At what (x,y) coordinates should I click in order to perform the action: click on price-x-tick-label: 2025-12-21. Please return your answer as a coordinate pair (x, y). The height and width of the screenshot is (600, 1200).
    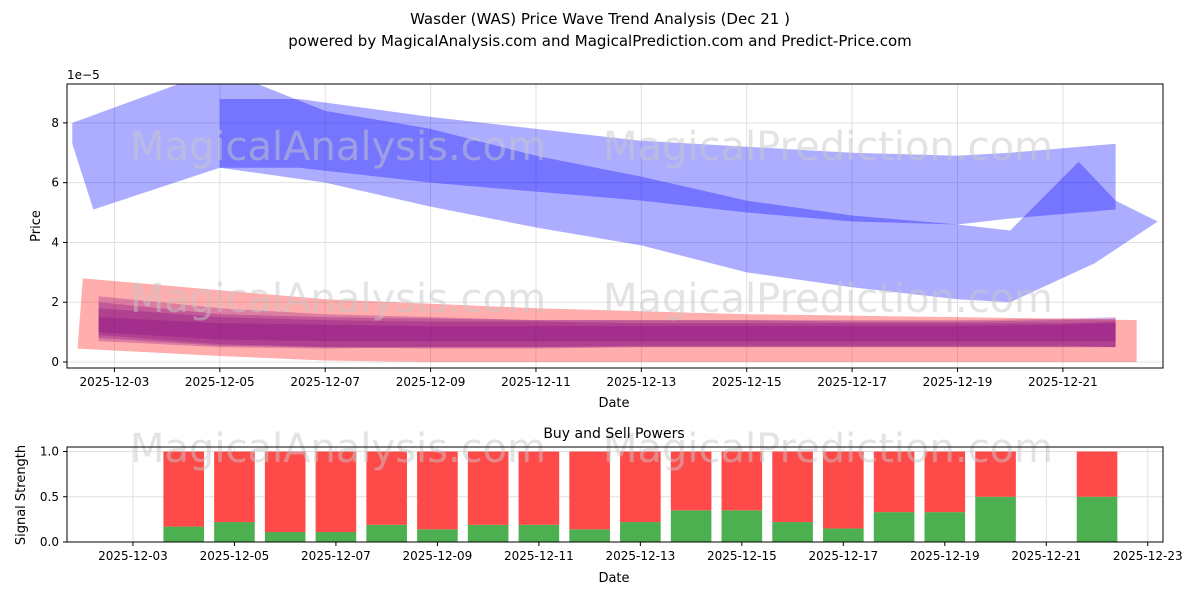
    Looking at the image, I should click on (1063, 382).